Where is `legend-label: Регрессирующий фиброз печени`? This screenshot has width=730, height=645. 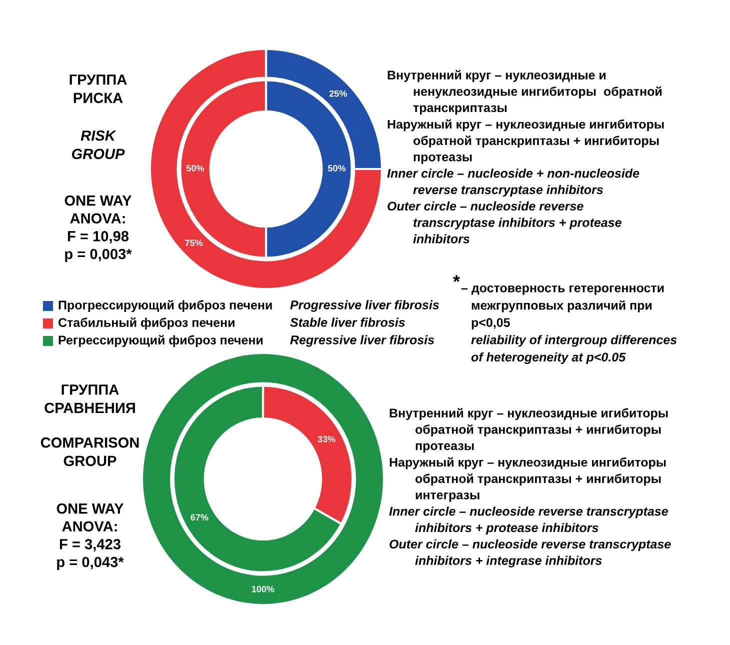 legend-label: Регрессирующий фиброз печени is located at coordinates (160, 341).